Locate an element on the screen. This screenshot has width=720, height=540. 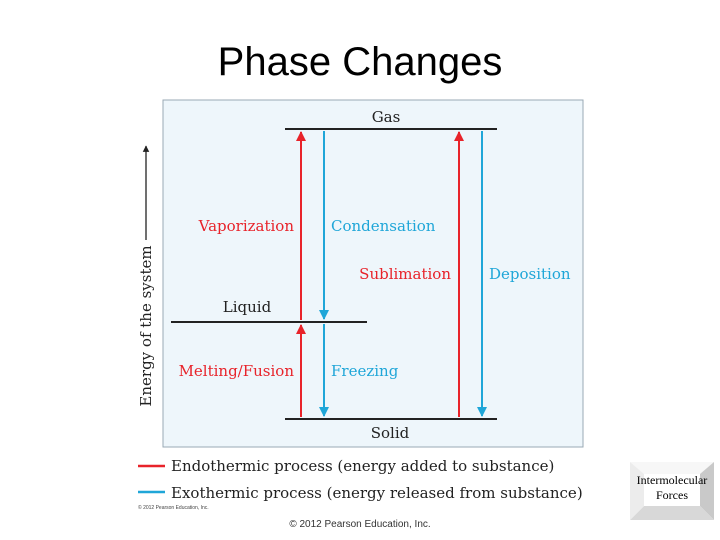
vaporization-label: Vaporization is located at coordinates (246, 226).